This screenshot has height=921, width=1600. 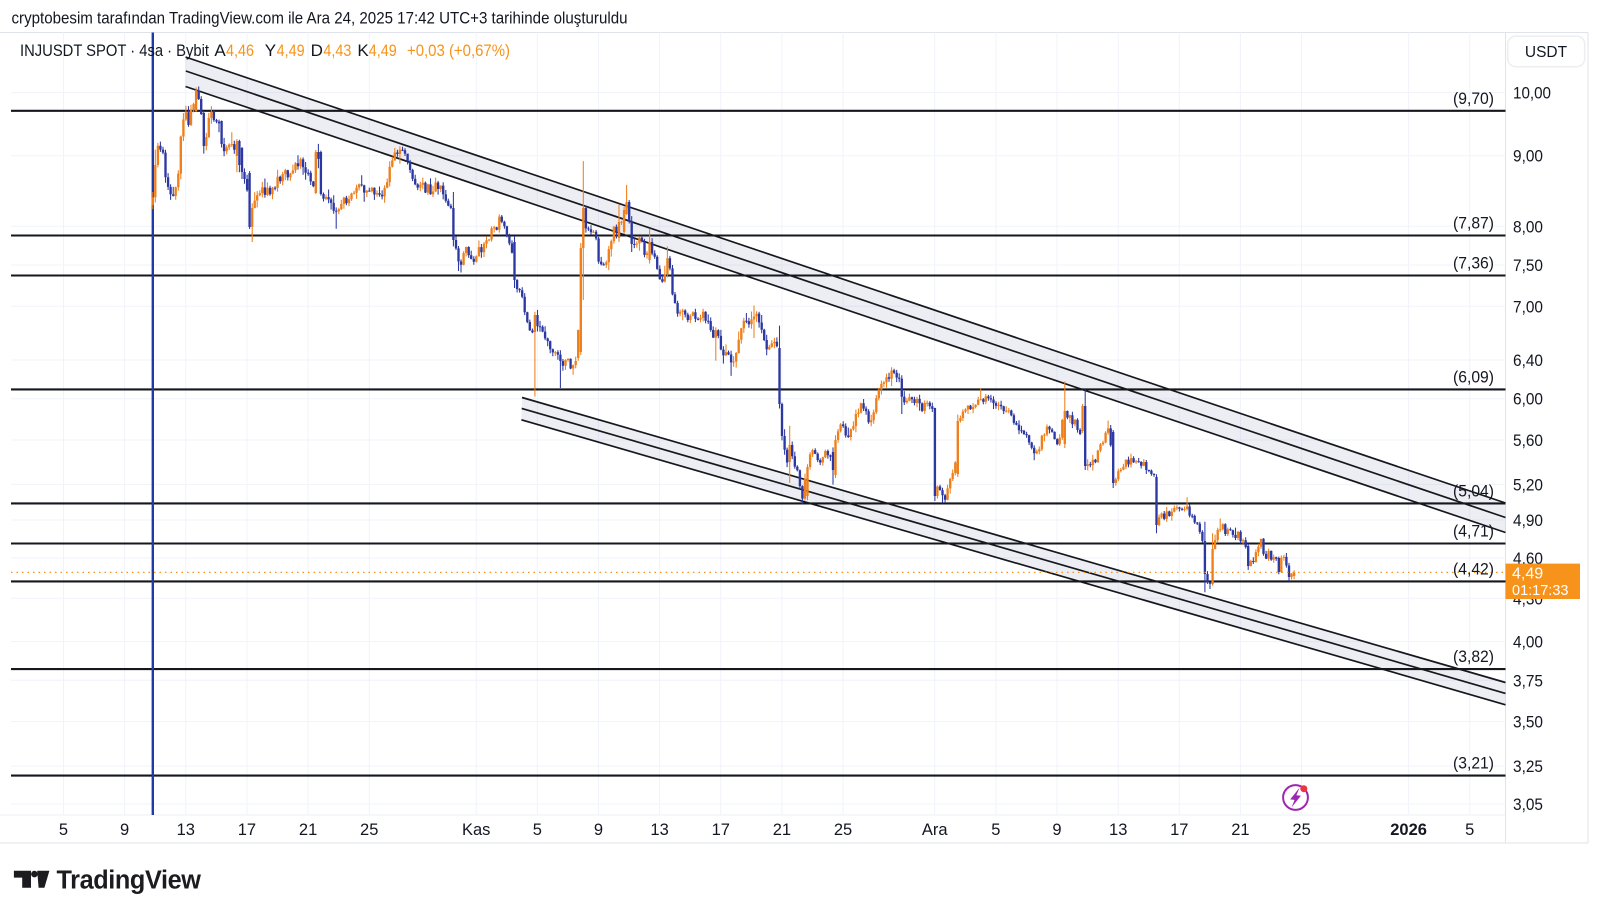 What do you see at coordinates (363, 50) in the screenshot?
I see `svg-text: K` at bounding box center [363, 50].